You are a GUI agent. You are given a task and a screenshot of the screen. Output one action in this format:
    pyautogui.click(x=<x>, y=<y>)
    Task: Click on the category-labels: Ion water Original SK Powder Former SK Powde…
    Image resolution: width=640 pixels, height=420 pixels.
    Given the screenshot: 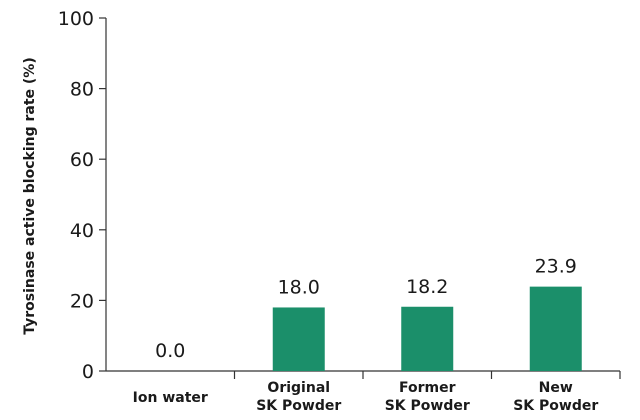 What is the action you would take?
    pyautogui.click(x=366, y=397)
    